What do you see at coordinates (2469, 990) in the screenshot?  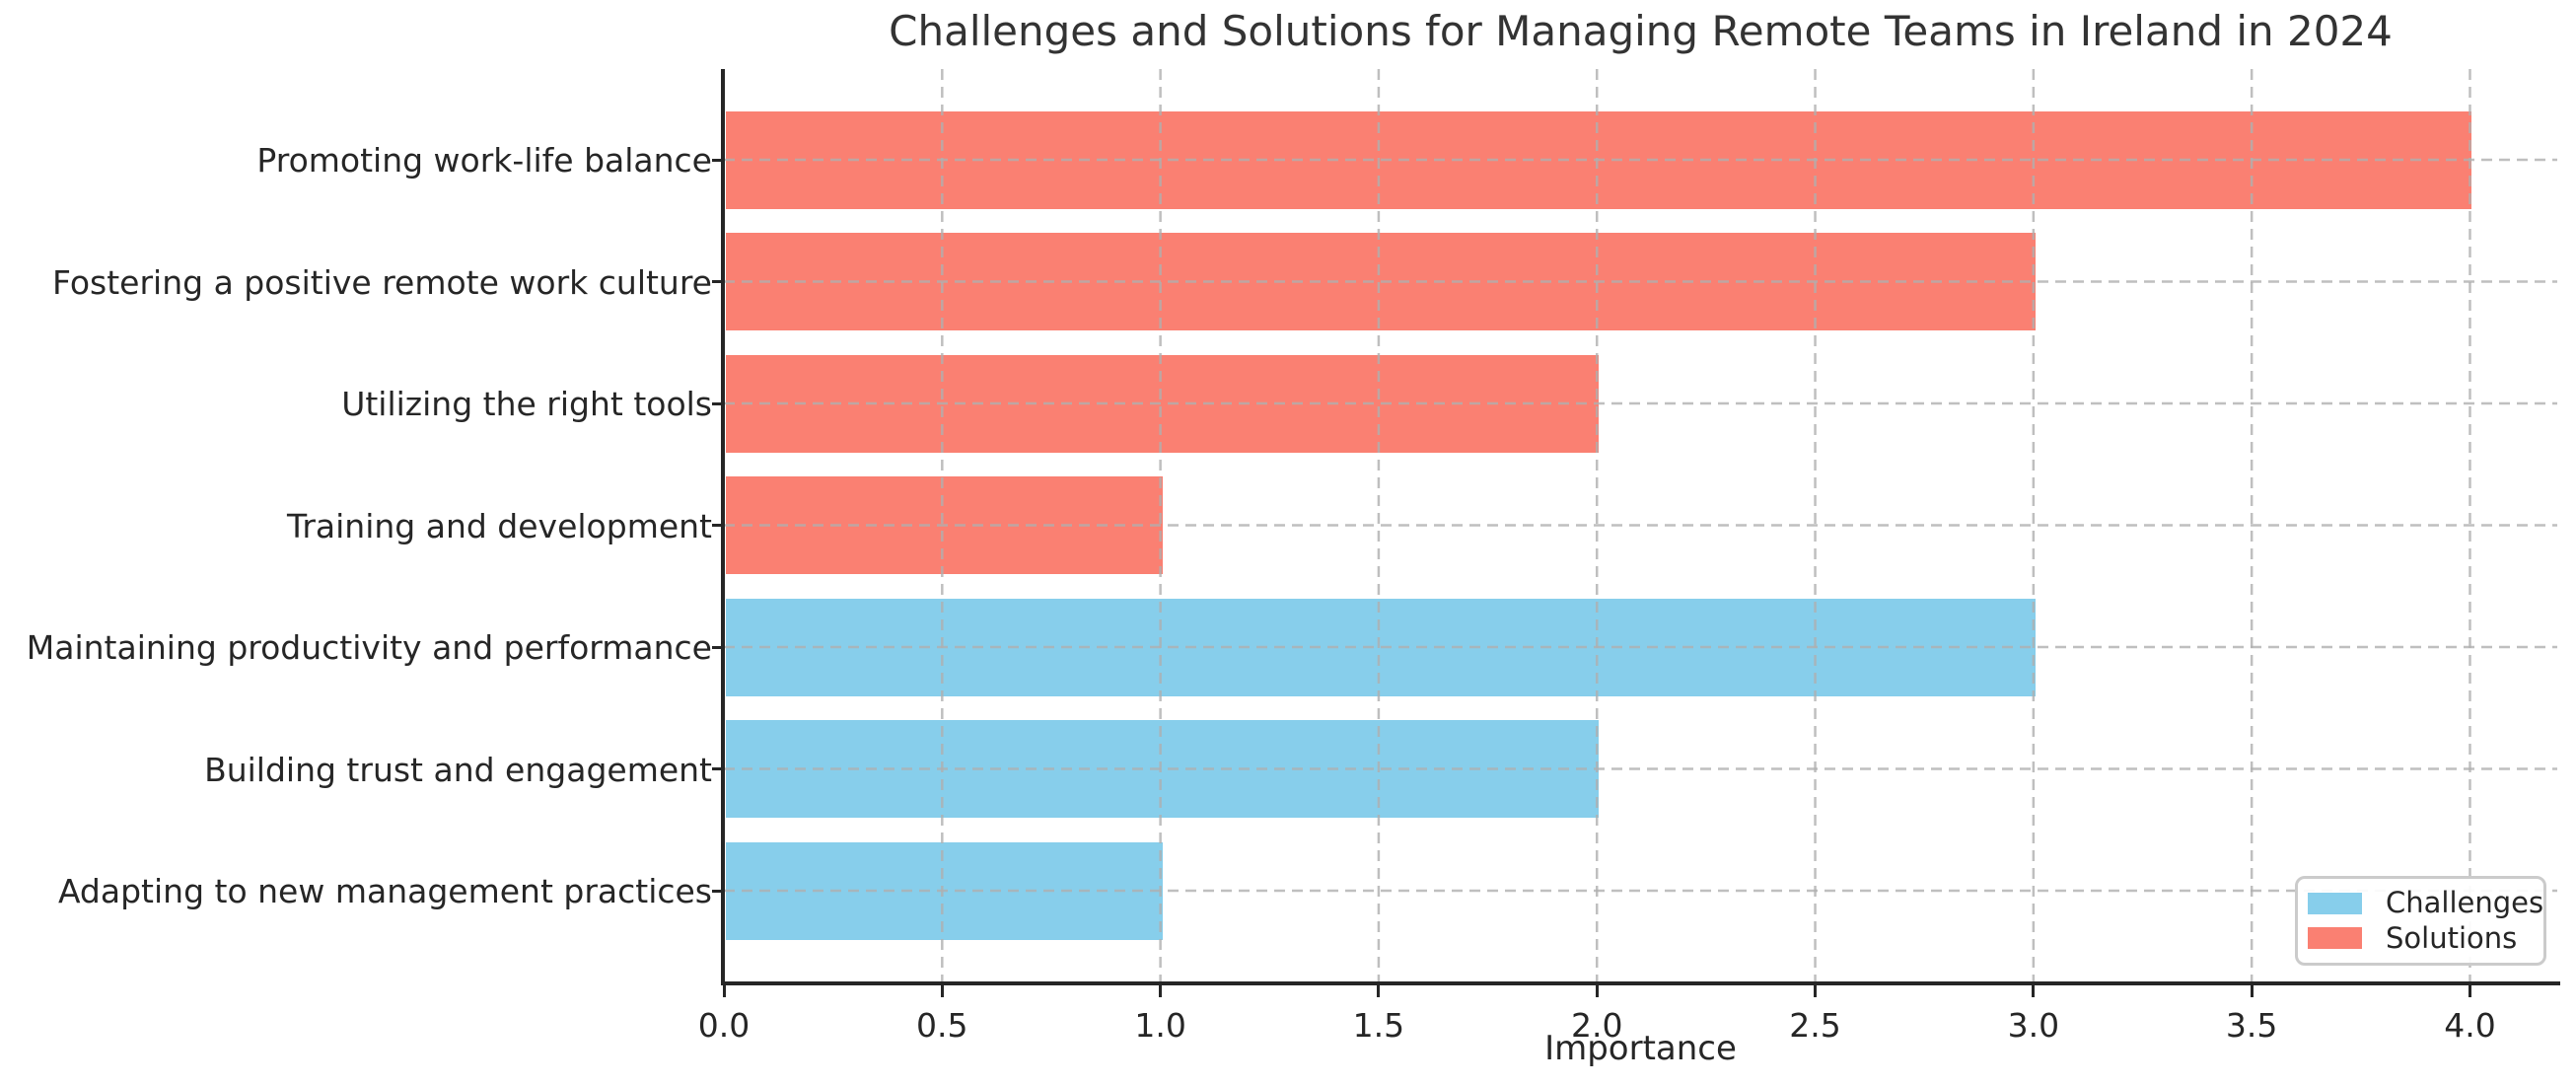 I see `x-tick-mark-4.0` at bounding box center [2469, 990].